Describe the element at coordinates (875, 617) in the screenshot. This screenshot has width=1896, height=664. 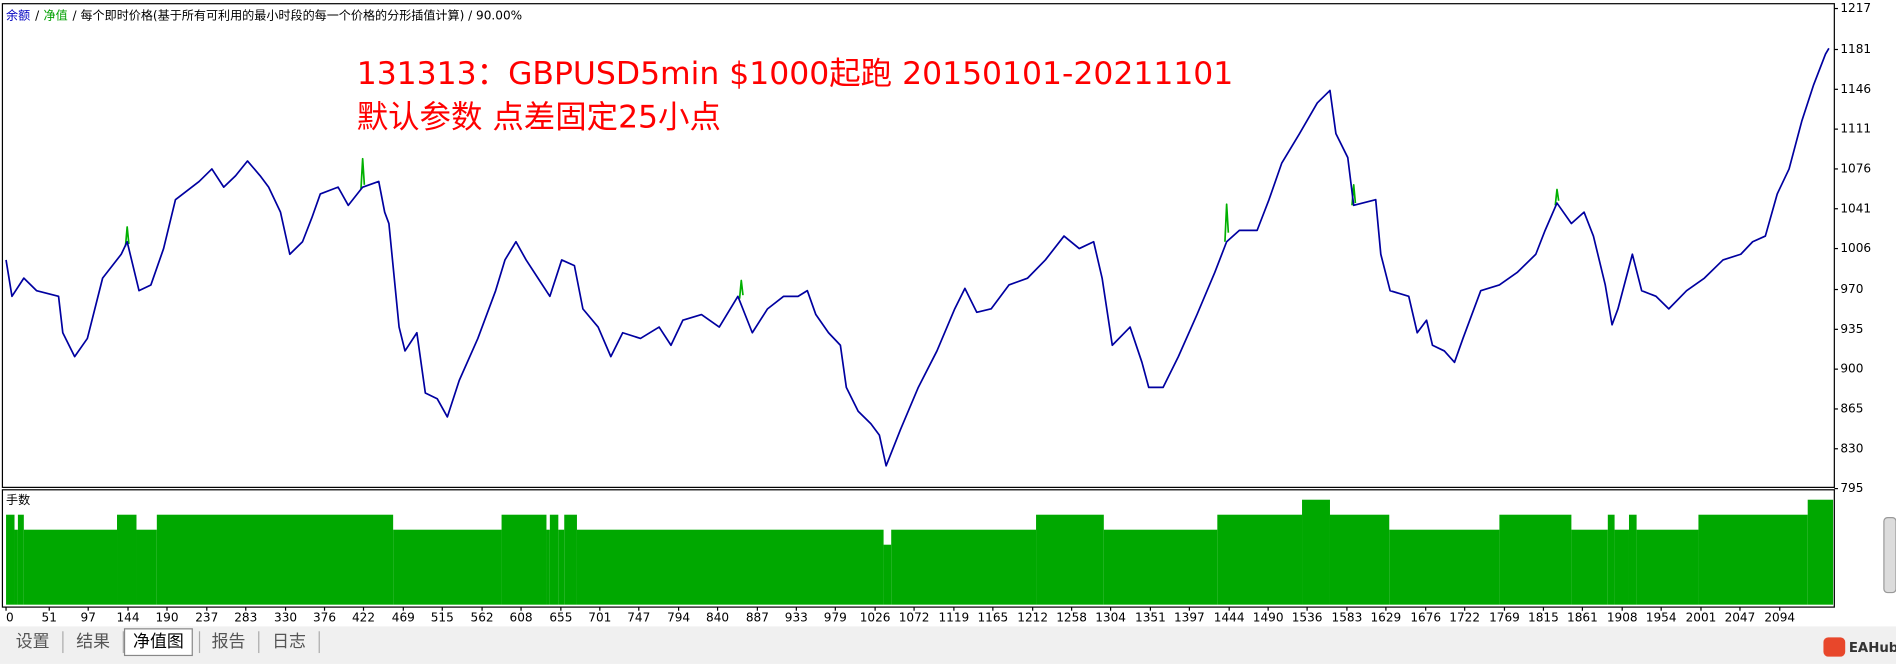
I see `x-tick-label: 1026` at that location.